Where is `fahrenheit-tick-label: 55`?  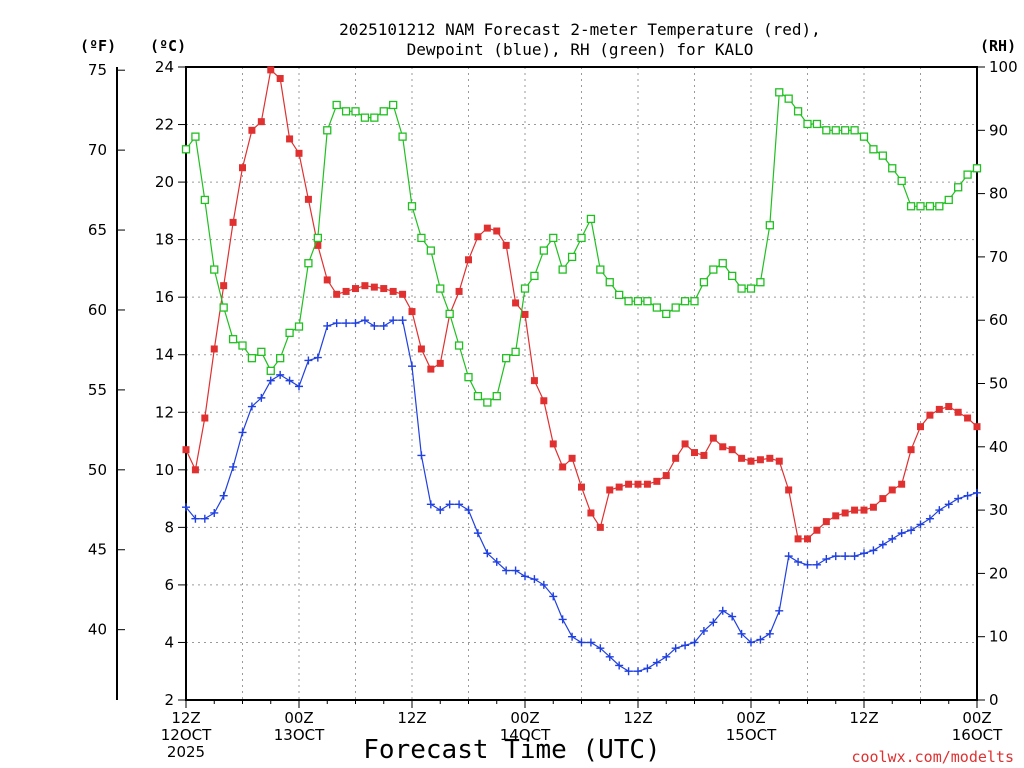 fahrenheit-tick-label: 55 is located at coordinates (97, 390).